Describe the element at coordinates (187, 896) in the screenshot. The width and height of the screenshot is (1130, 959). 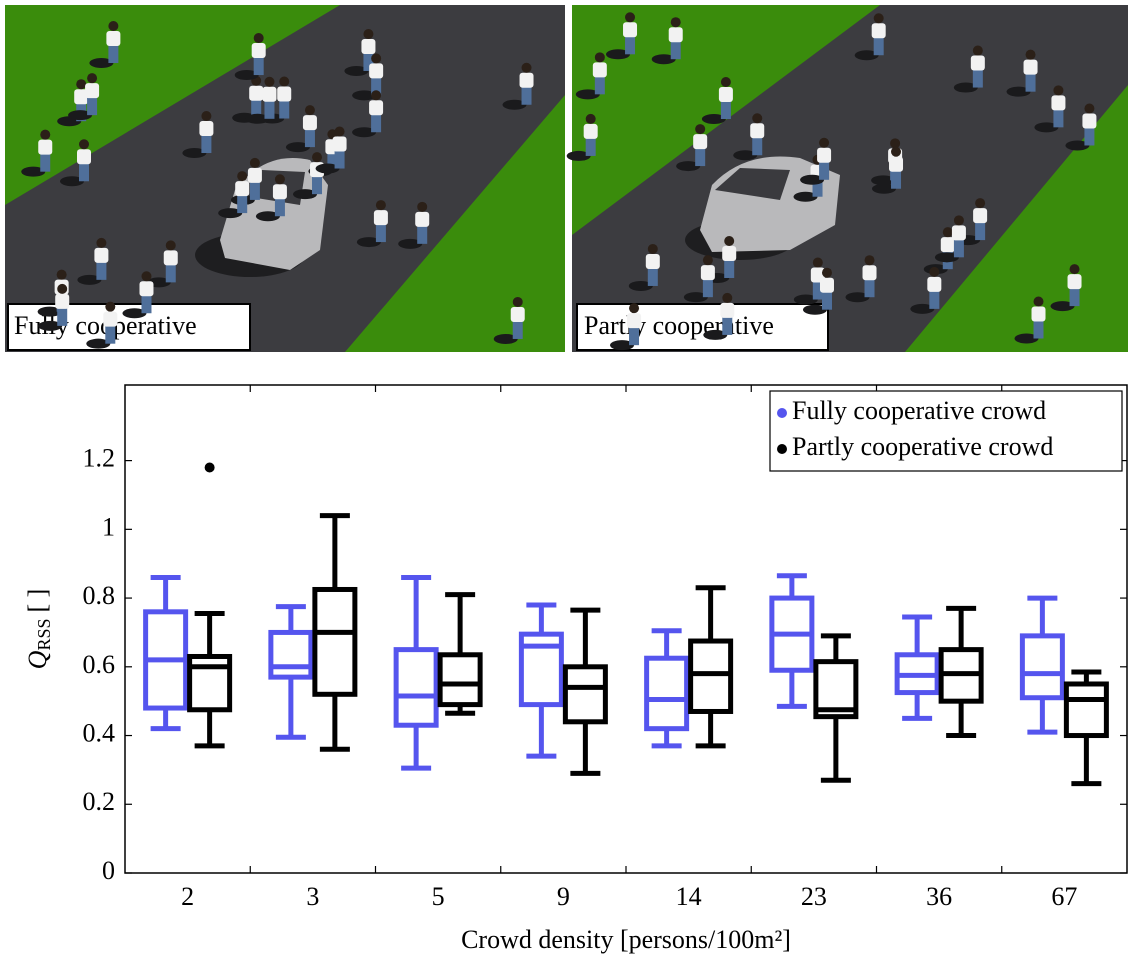
I see `x-tick-label: 2` at that location.